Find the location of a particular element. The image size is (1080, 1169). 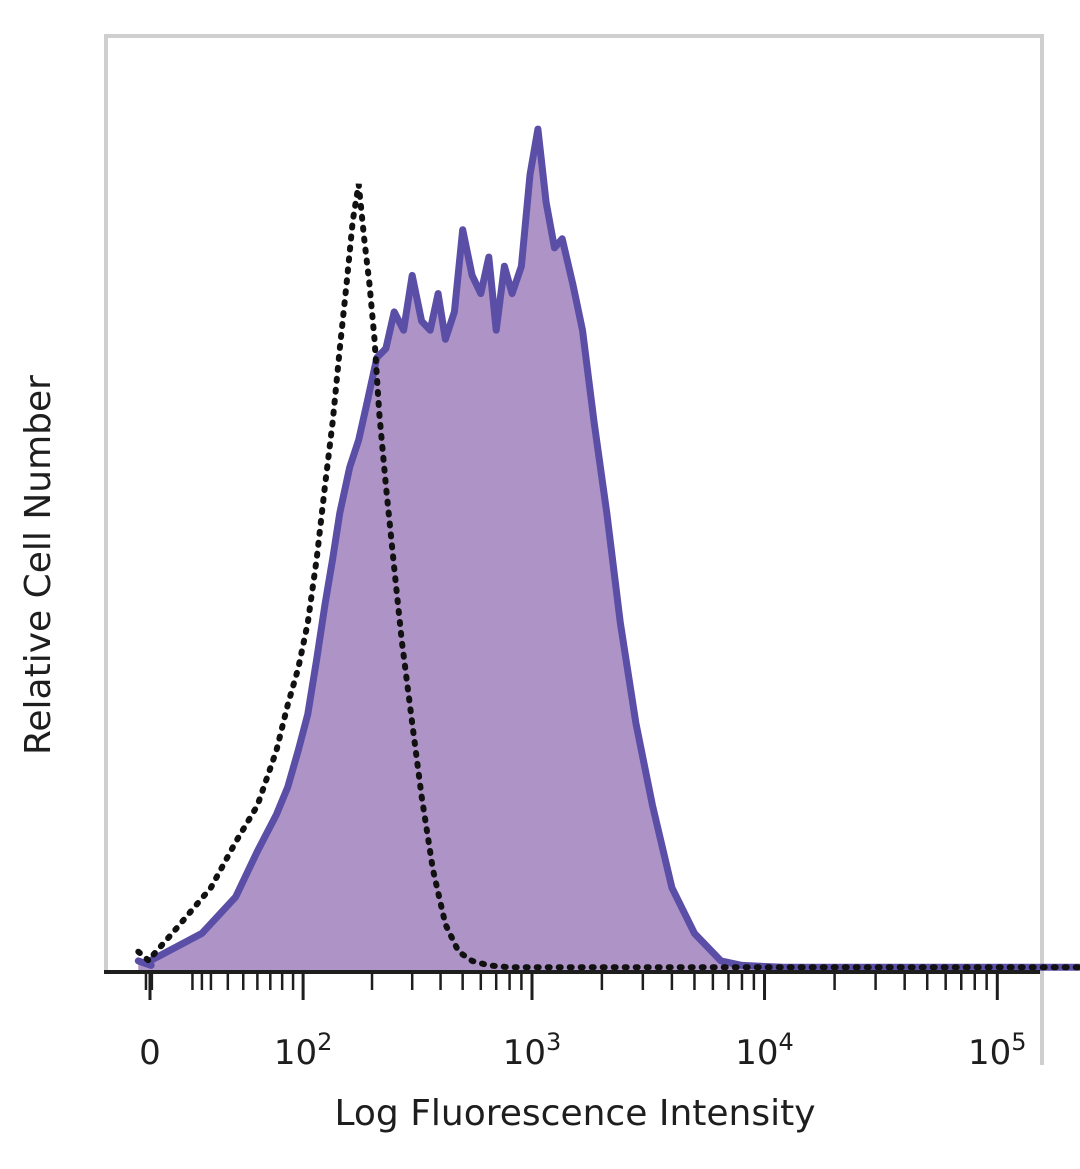

x-tick-label: 10² is located at coordinates (303, 1050).